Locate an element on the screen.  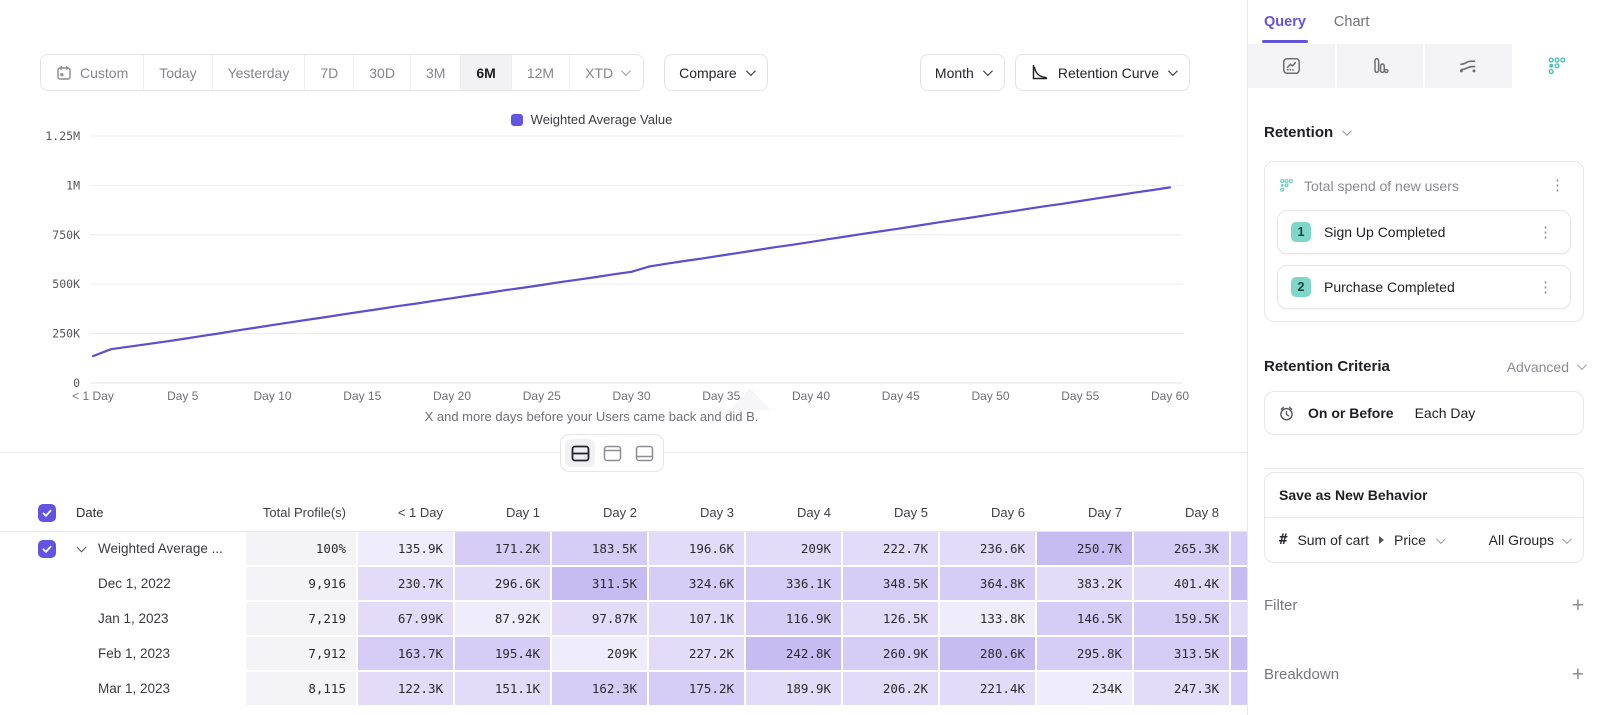
criteria-condition-card: On or Before Each Day is located at coordinates (1424, 413).